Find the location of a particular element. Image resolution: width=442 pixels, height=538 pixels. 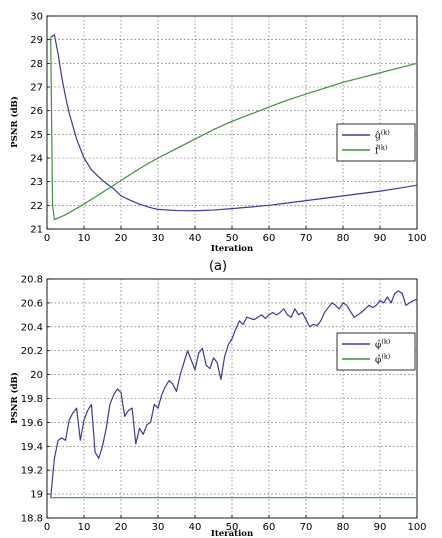

y-tick-label: 29 is located at coordinates (36, 40).